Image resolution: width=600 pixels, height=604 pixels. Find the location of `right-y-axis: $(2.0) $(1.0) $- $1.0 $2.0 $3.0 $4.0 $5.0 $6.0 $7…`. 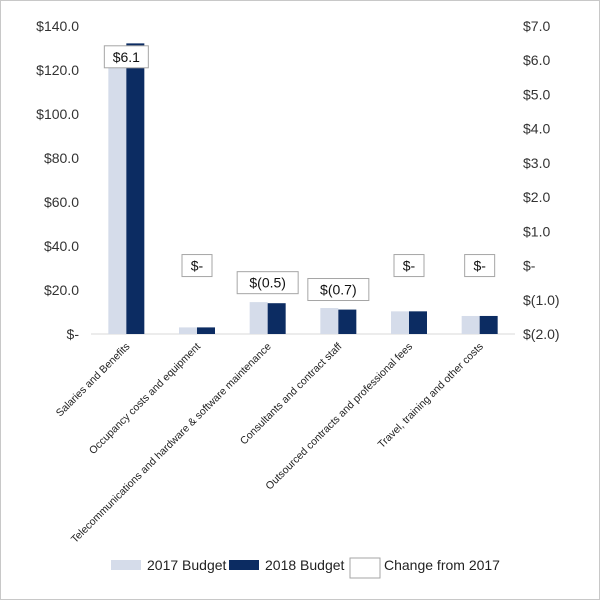

right-y-axis: $(2.0) $(1.0) $- $1.0 $2.0 $3.0 $4.0 $5.0 $6.0 $7… is located at coordinates (541, 180).